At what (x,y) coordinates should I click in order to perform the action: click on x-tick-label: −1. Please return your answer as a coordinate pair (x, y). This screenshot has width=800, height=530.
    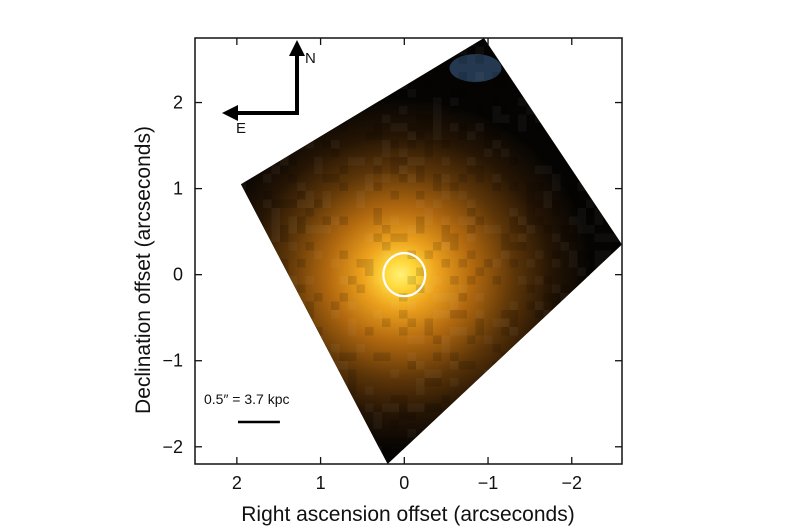
    Looking at the image, I should click on (488, 483).